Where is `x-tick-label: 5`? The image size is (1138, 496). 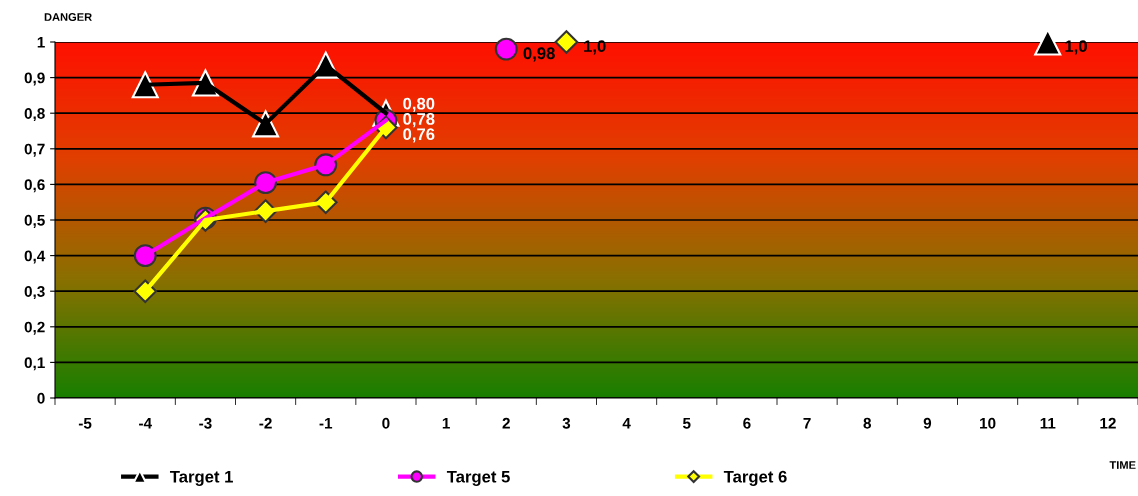 x-tick-label: 5 is located at coordinates (686, 423).